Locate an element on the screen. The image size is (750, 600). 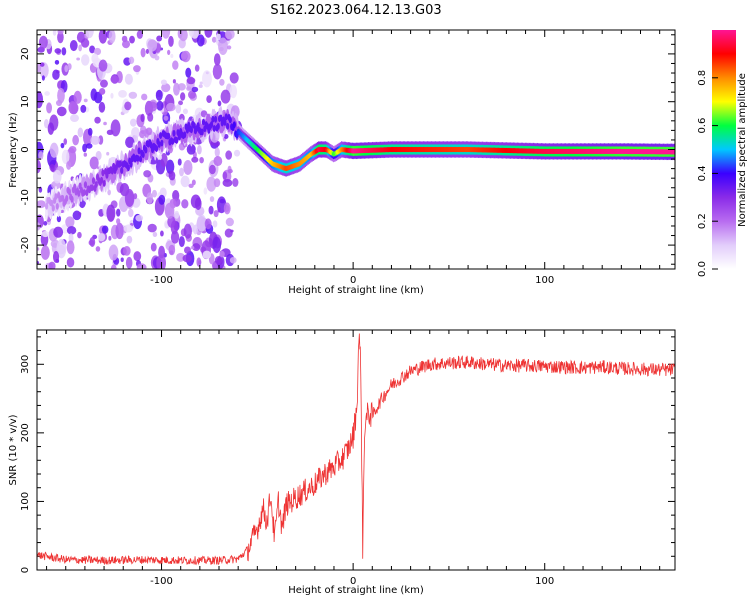
colorbar-tick-label: 0.8 is located at coordinates (702, 78).